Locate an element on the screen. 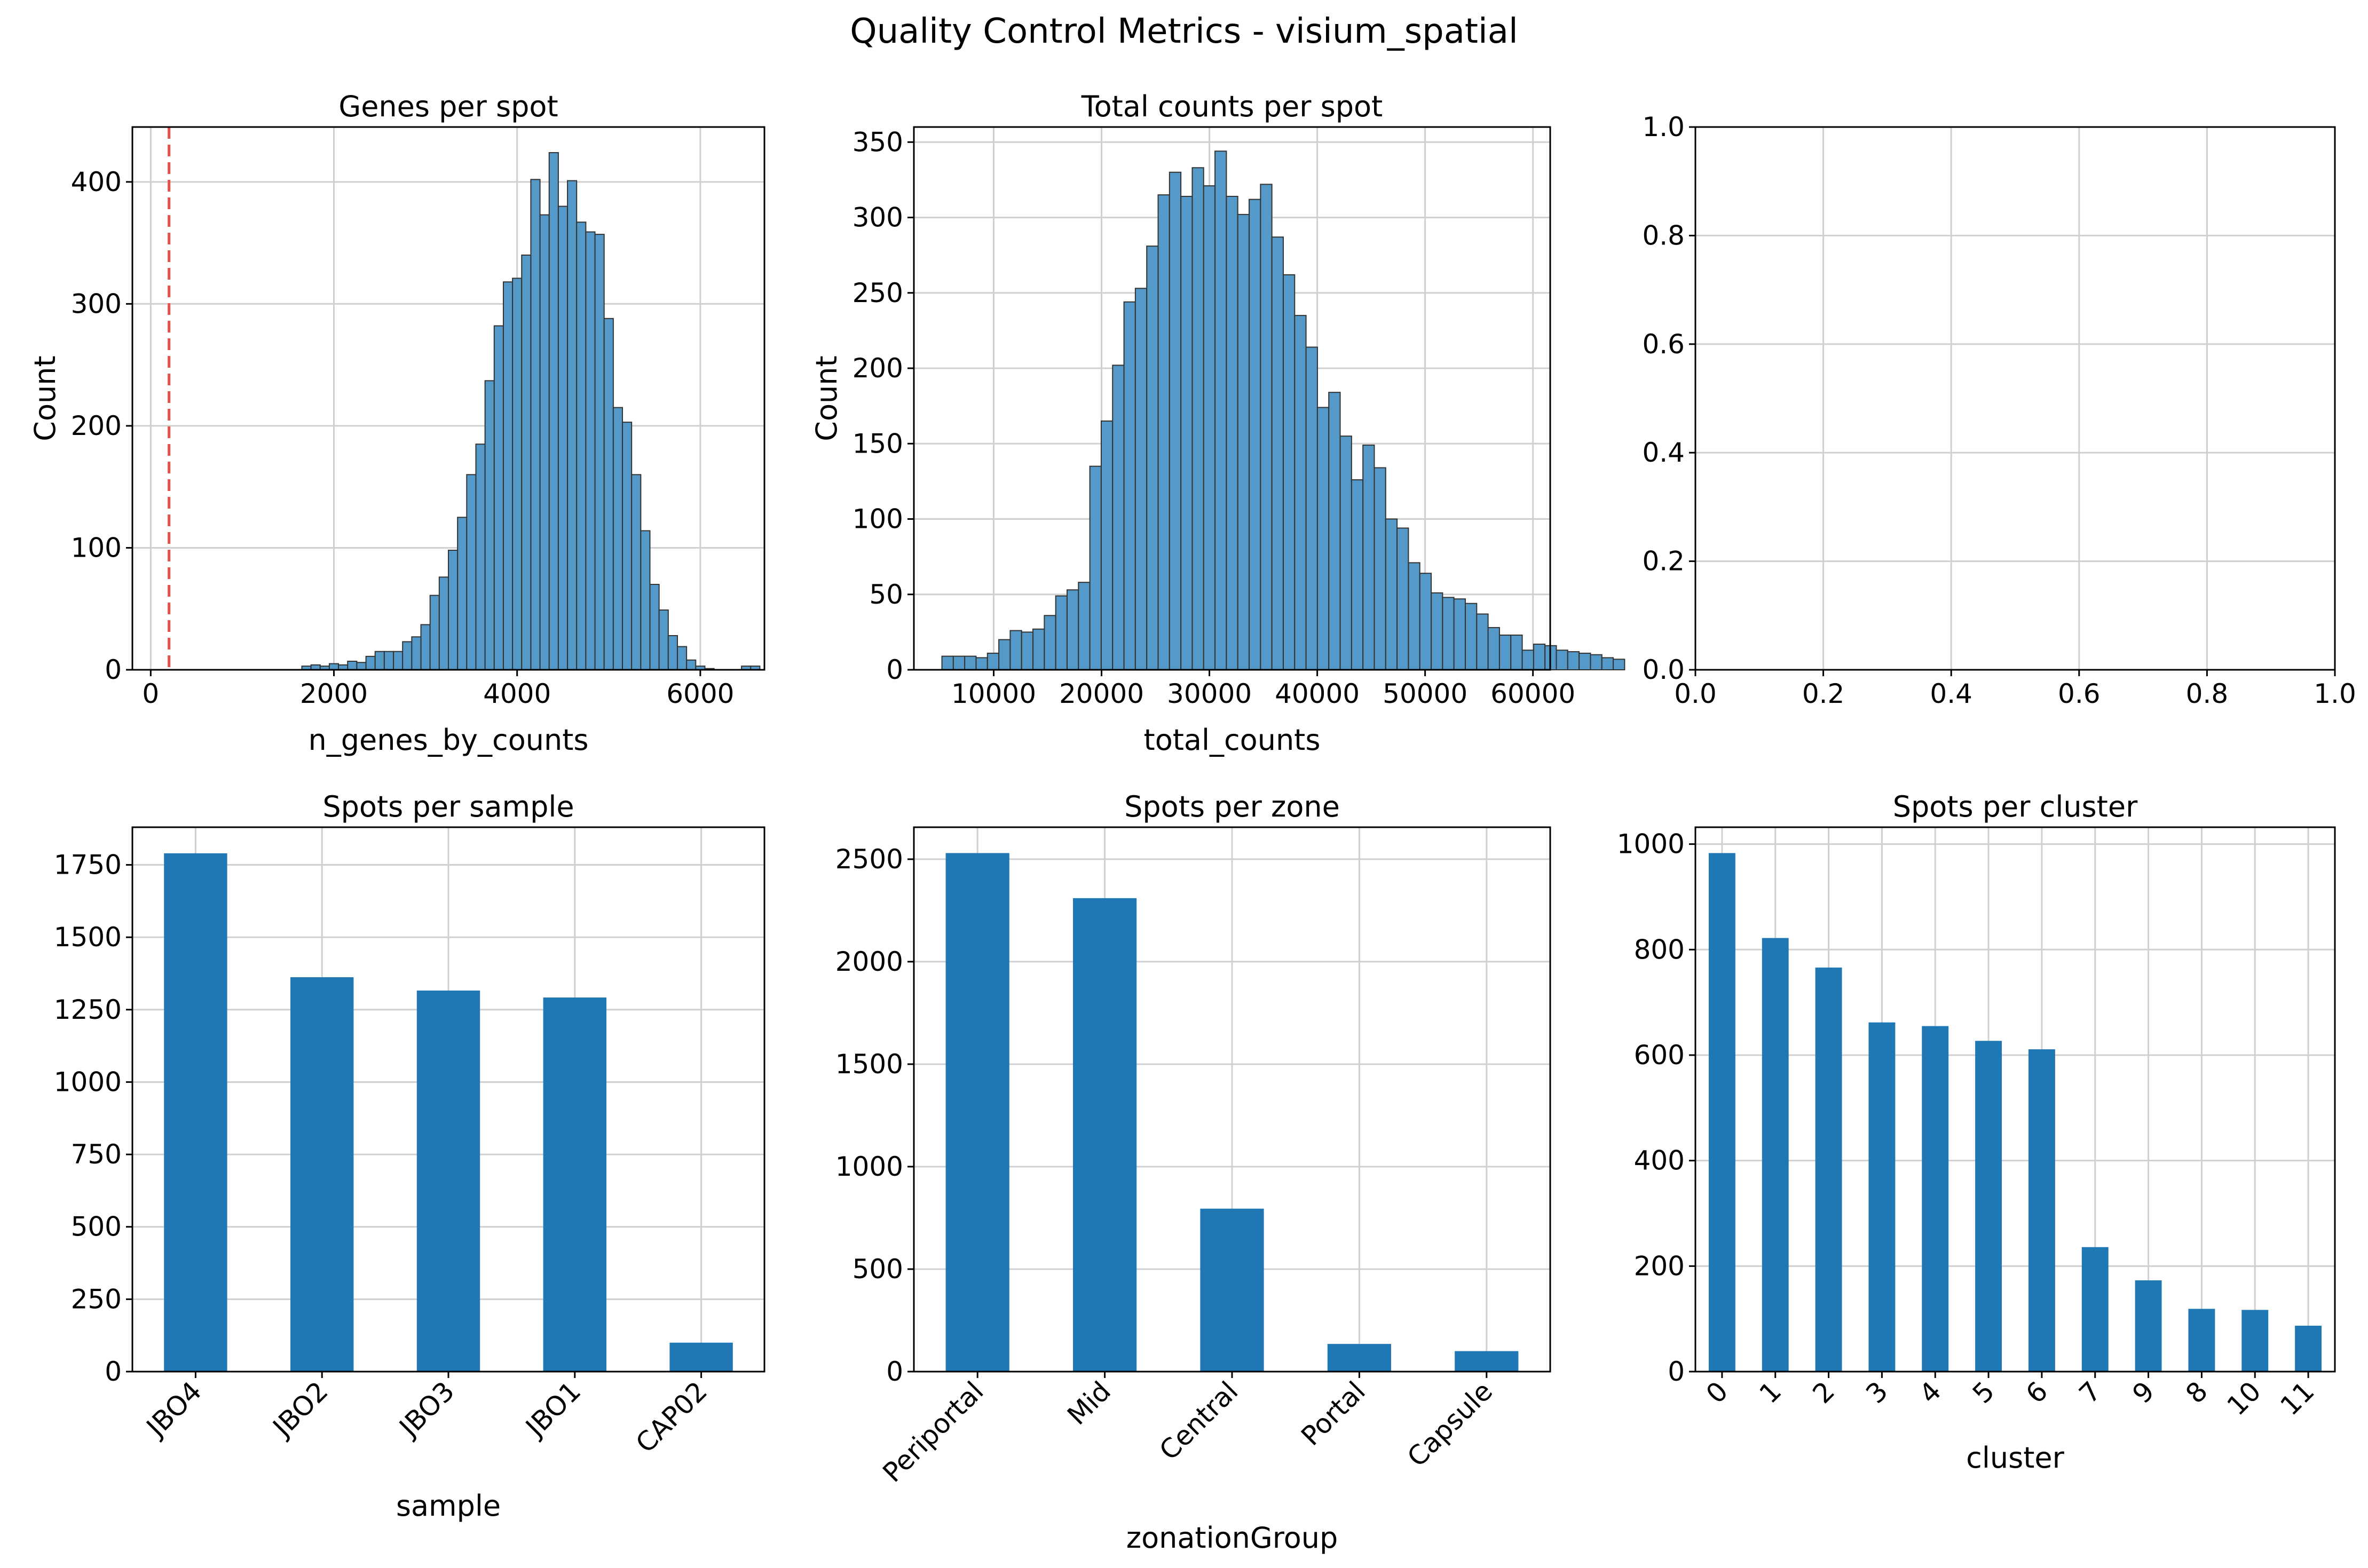  x-tick-label: Central is located at coordinates (1199, 1420).